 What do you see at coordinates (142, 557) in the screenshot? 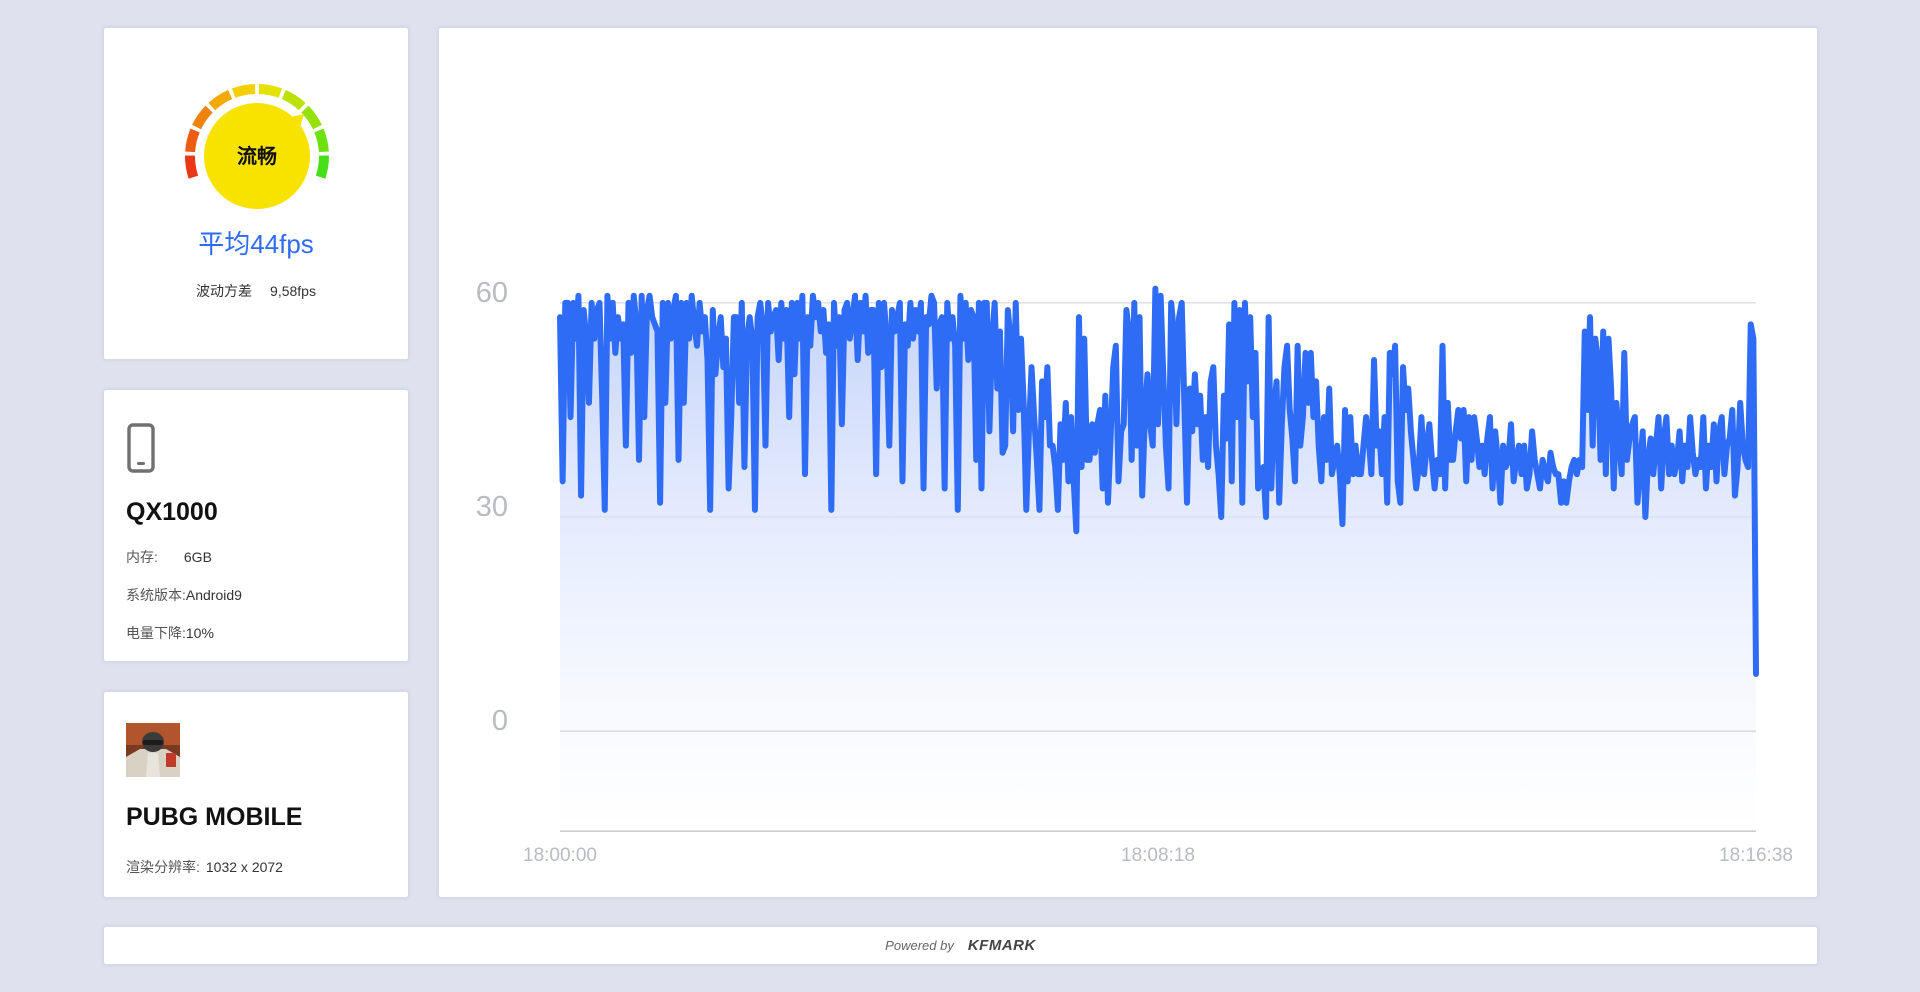
I see `memory-label: 内存:` at bounding box center [142, 557].